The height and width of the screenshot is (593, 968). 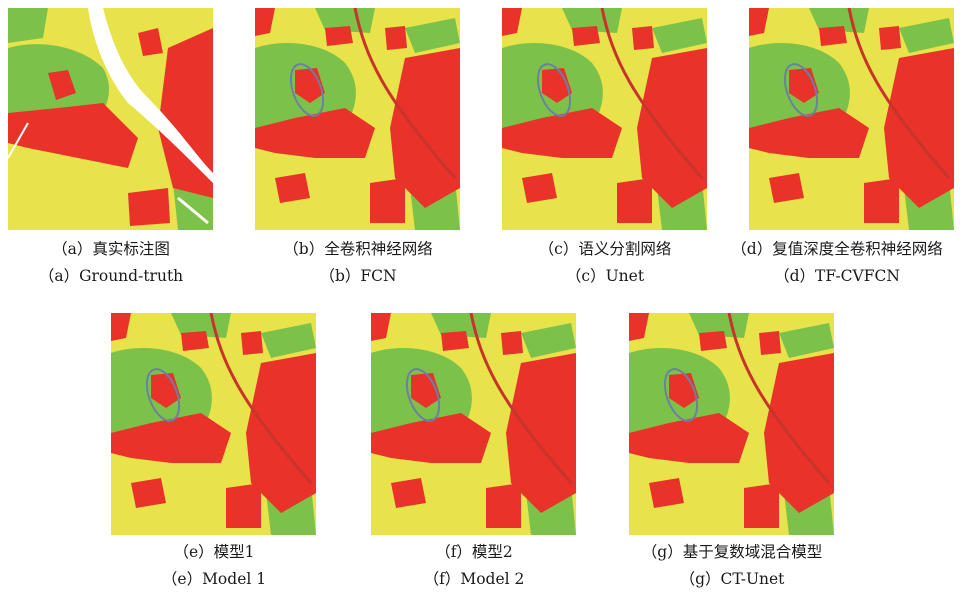 What do you see at coordinates (837, 263) in the screenshot?
I see `caption-d: （d）复值深度全卷积神经网络 （d）TF-CVFCN` at bounding box center [837, 263].